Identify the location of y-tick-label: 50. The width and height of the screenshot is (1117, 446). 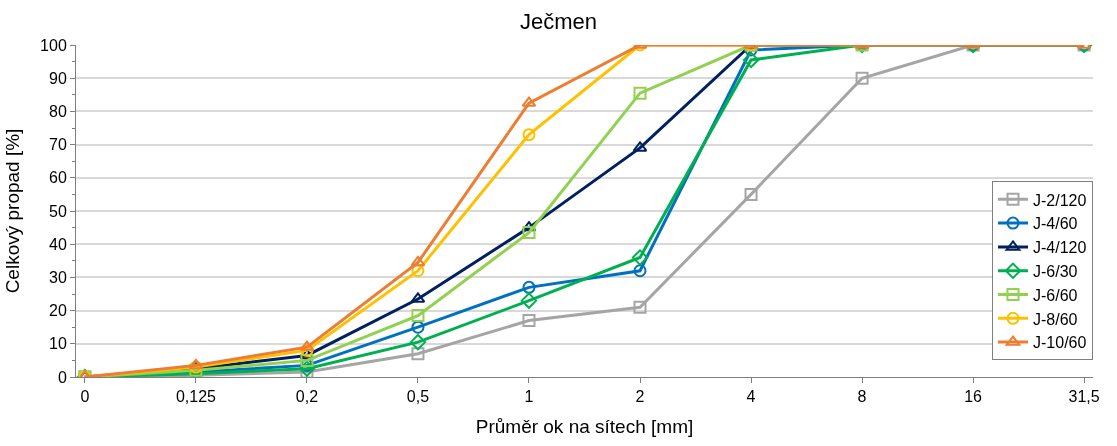
(58, 211).